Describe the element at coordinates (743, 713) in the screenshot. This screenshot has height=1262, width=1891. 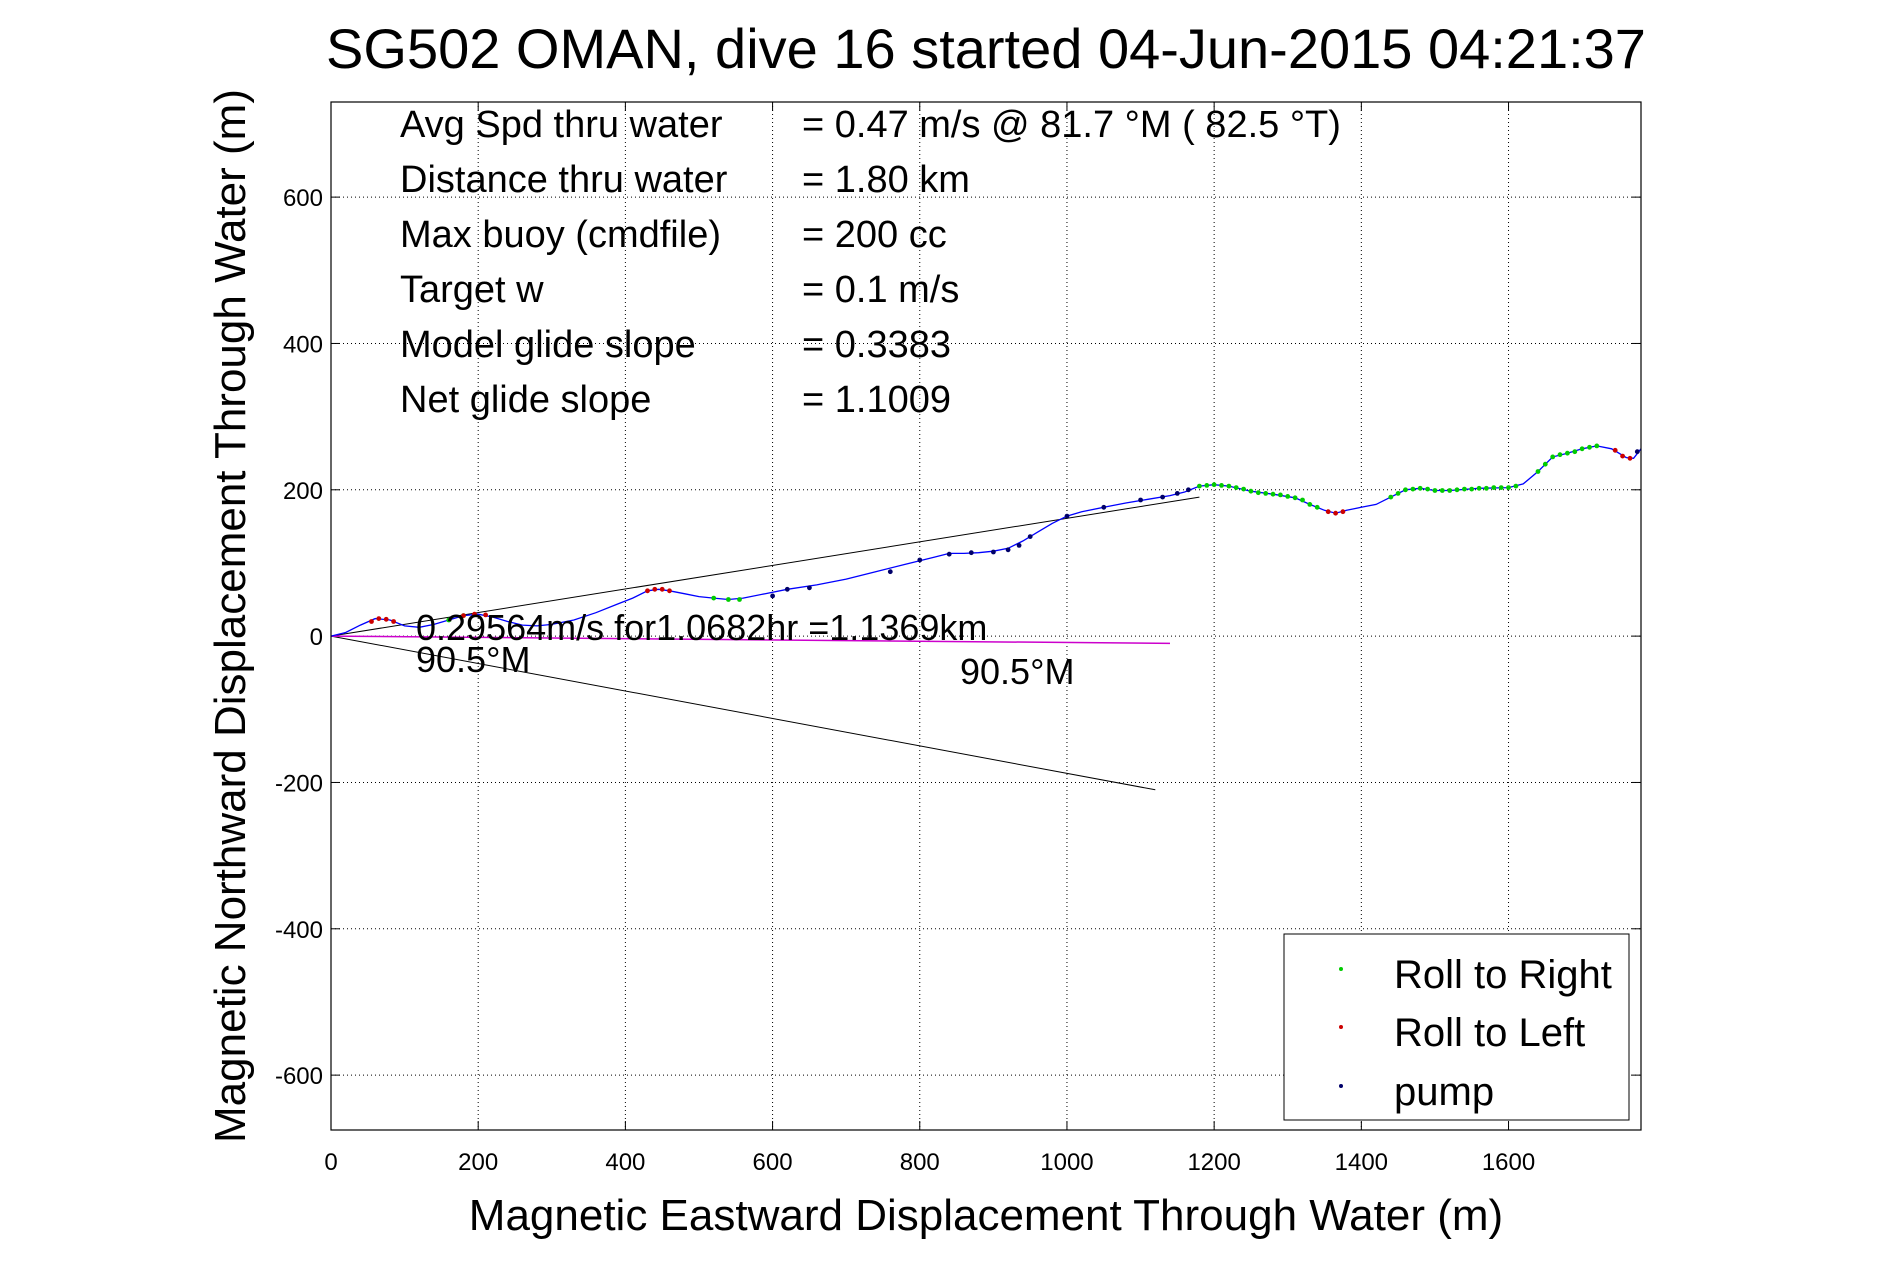
I see `envelope-lower-line` at that location.